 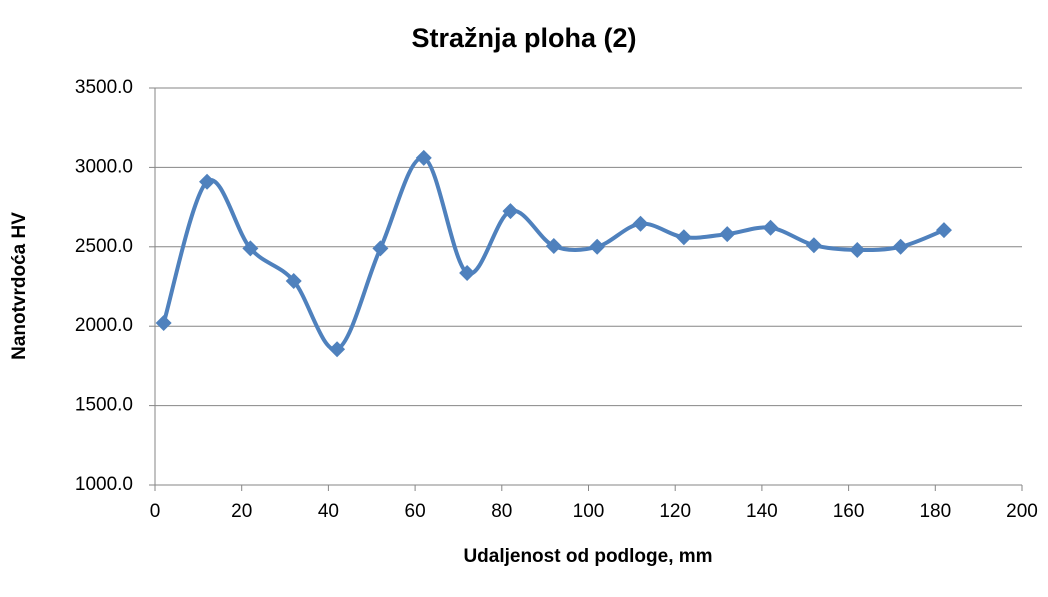 I want to click on x-tick-label: 120, so click(x=675, y=511).